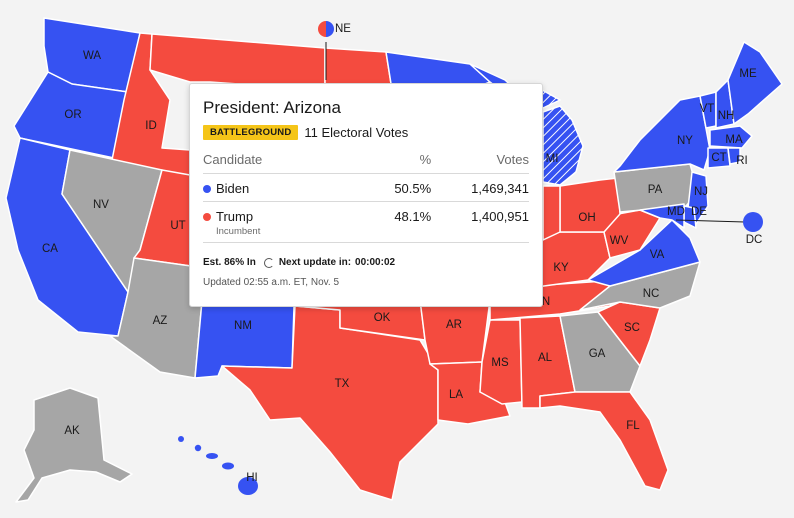 The width and height of the screenshot is (794, 518). I want to click on results-header-row: Candidate % Votes, so click(366, 163).